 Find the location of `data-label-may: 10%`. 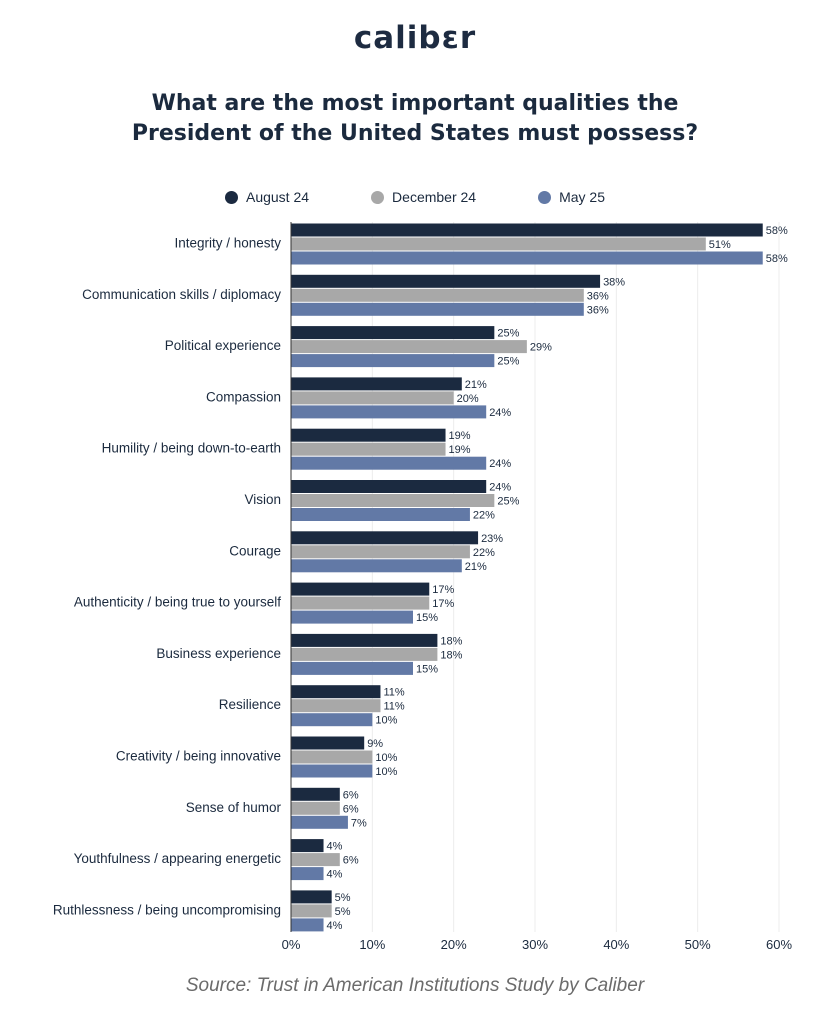

data-label-may: 10% is located at coordinates (386, 772).